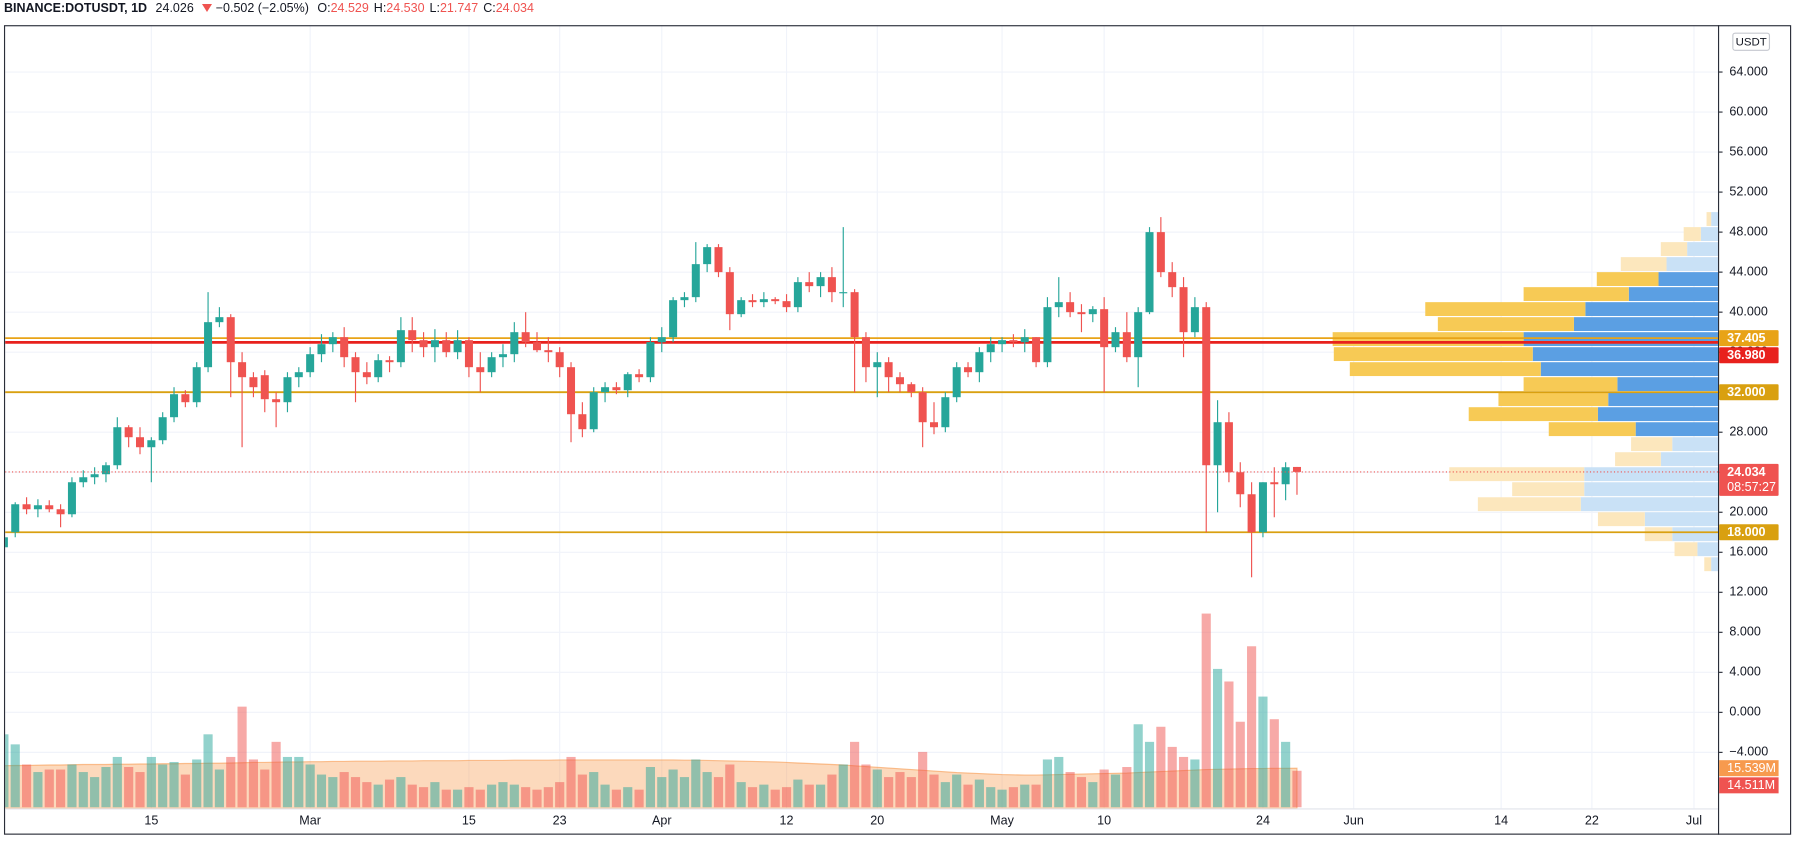  Describe the element at coordinates (514, 8) in the screenshot. I see `ohlc-value: 24.034` at that location.